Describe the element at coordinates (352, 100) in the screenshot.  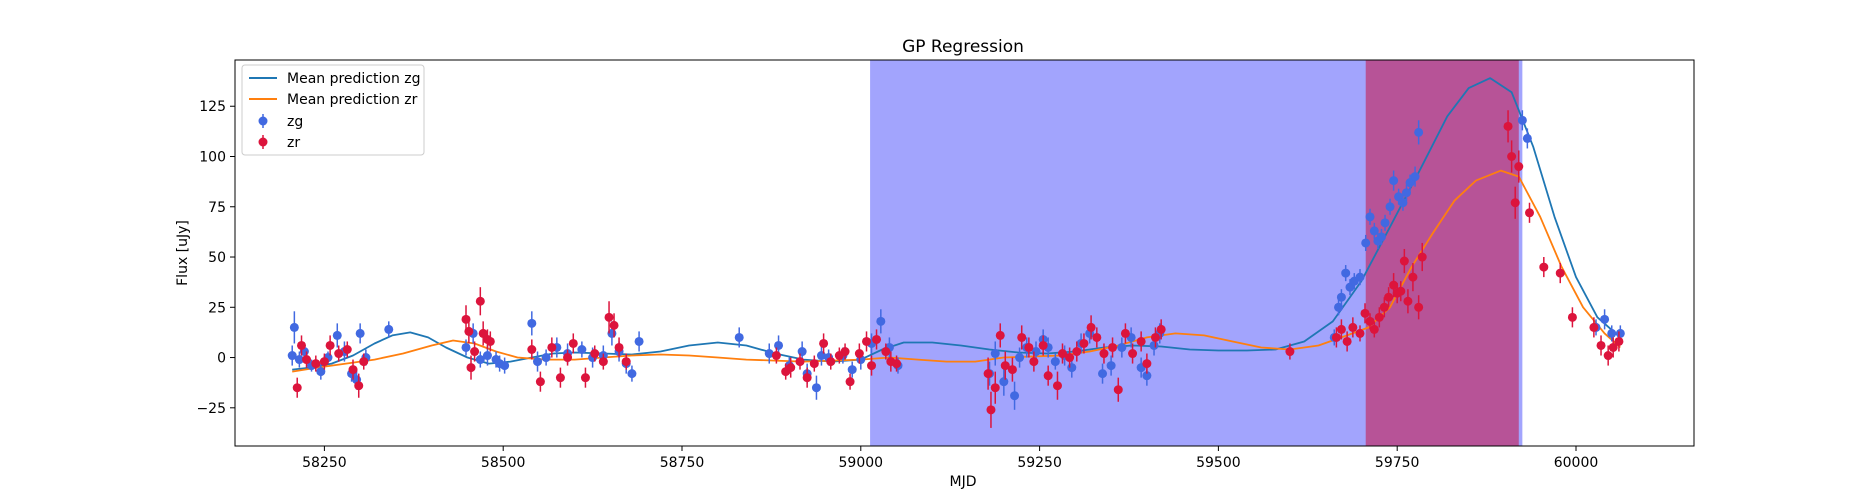
I see `legend-label-zr-line: Mean prediction zr` at that location.